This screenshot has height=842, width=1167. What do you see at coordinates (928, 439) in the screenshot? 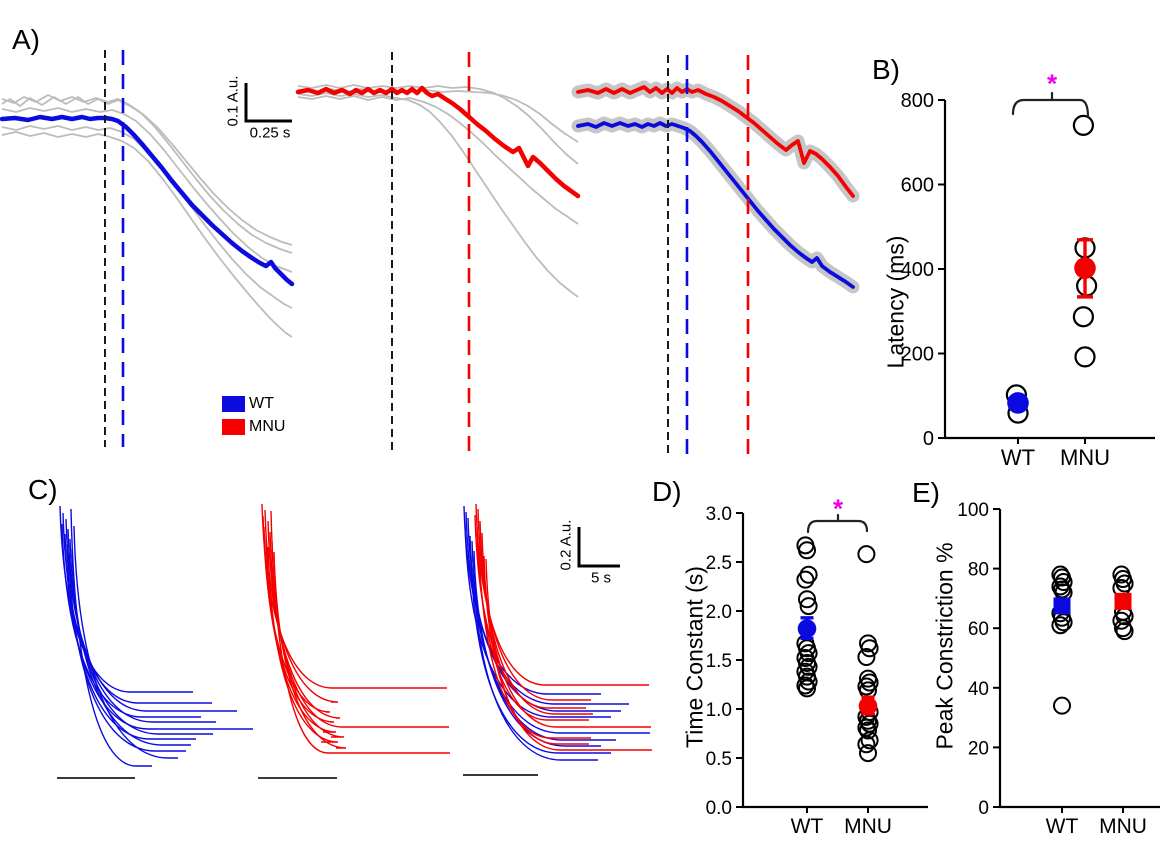
I see `y-tick-label: 0` at bounding box center [928, 439].